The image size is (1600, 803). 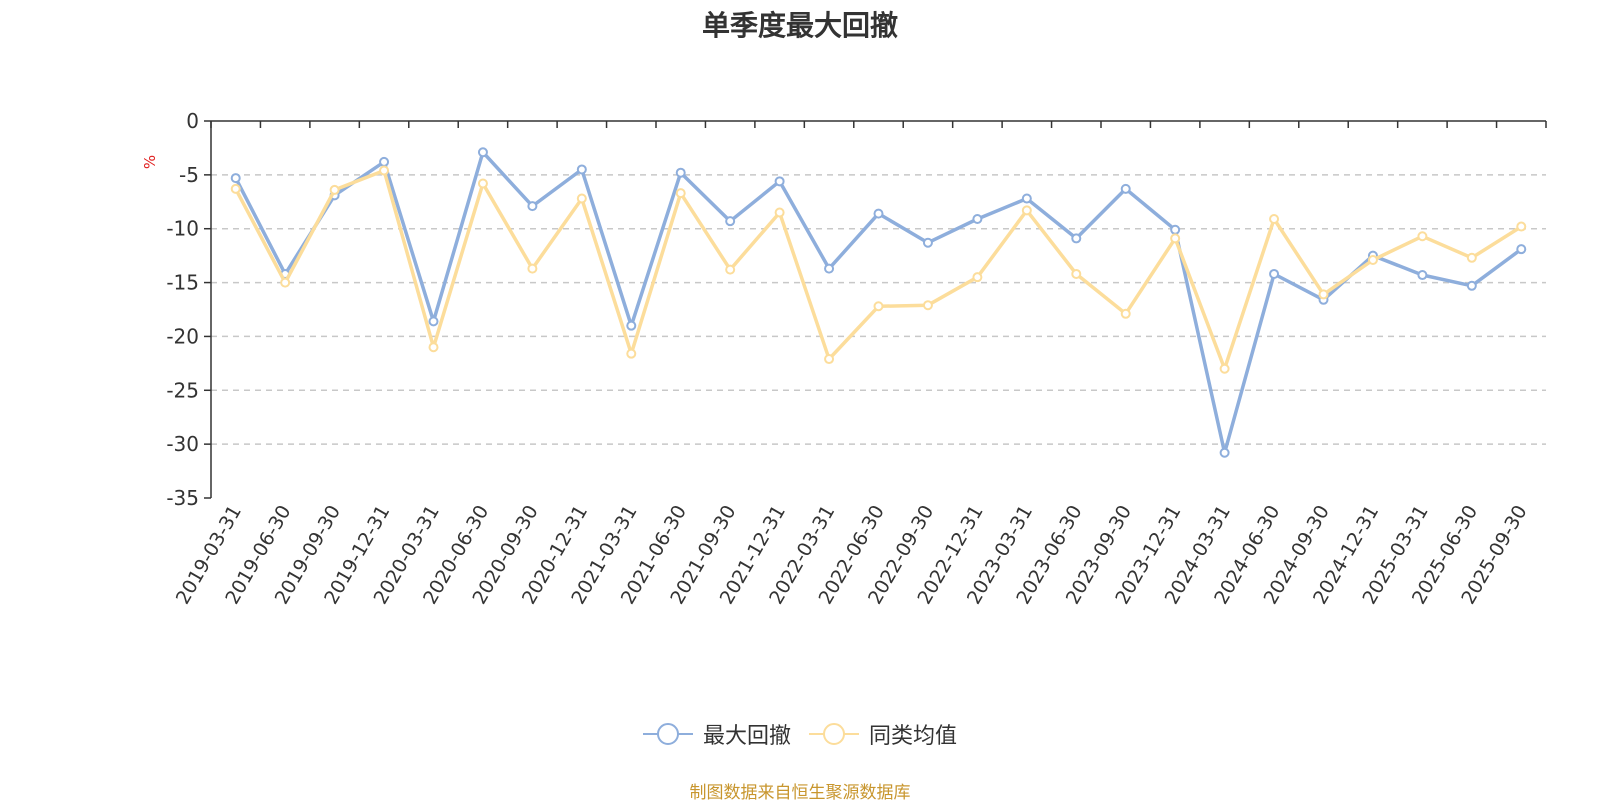 I want to click on y-tick-label: 0, so click(x=192, y=121).